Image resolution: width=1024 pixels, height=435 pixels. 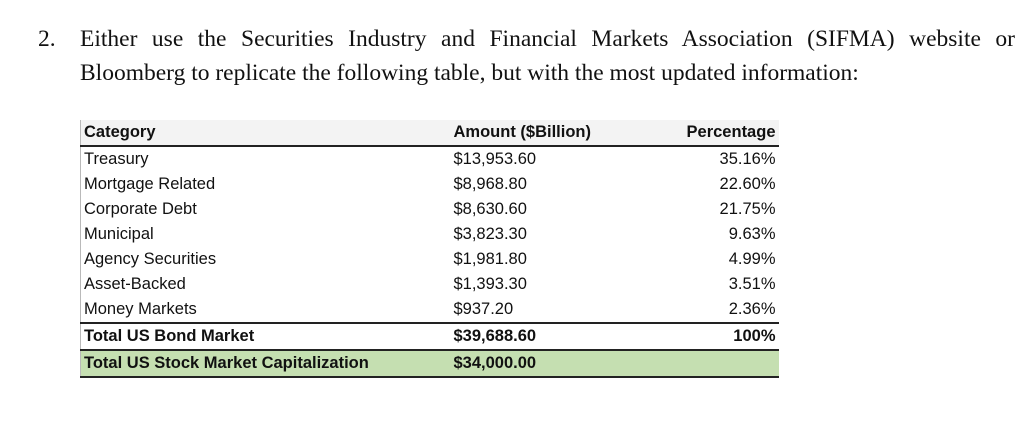 What do you see at coordinates (495, 159) in the screenshot?
I see `amount-cell: $13,953.60` at bounding box center [495, 159].